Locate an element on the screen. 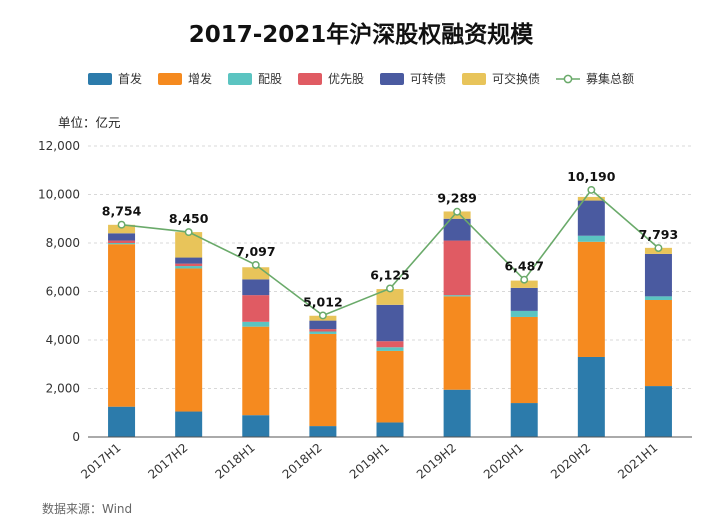 Image resolution: width=722 pixels, height=529 pixels. y-tick-label: 0 is located at coordinates (76, 437).